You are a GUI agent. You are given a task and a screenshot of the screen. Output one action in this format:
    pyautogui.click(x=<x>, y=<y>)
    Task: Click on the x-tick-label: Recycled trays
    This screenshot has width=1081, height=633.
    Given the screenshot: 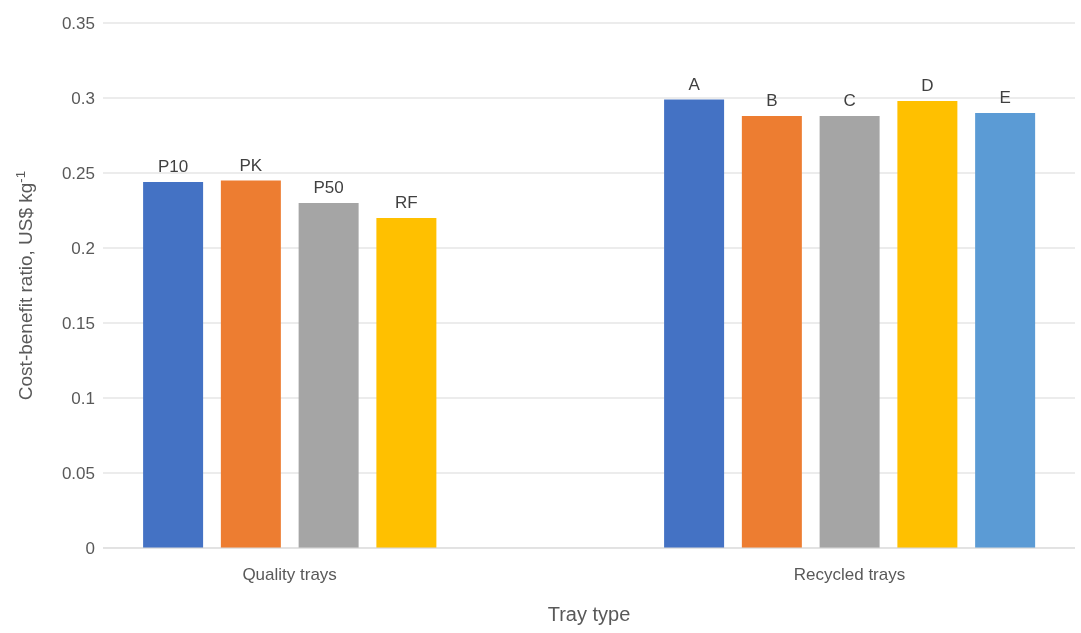 What is the action you would take?
    pyautogui.click(x=849, y=575)
    